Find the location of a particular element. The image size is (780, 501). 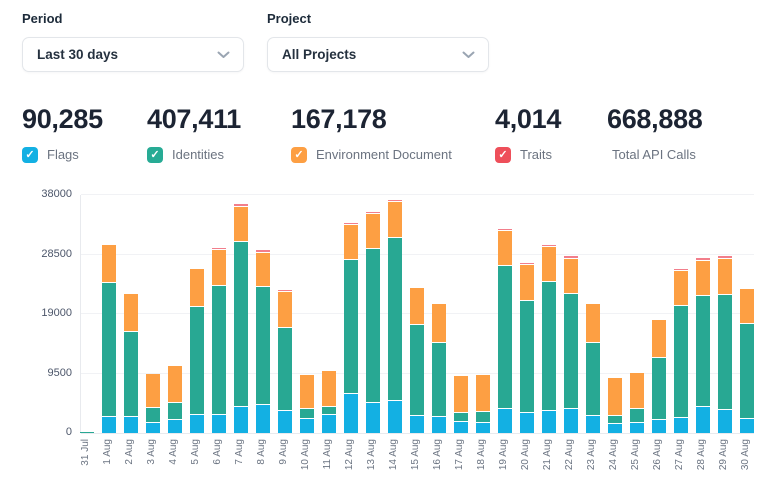

x-axis-tick: 2 Aug is located at coordinates (129, 452).